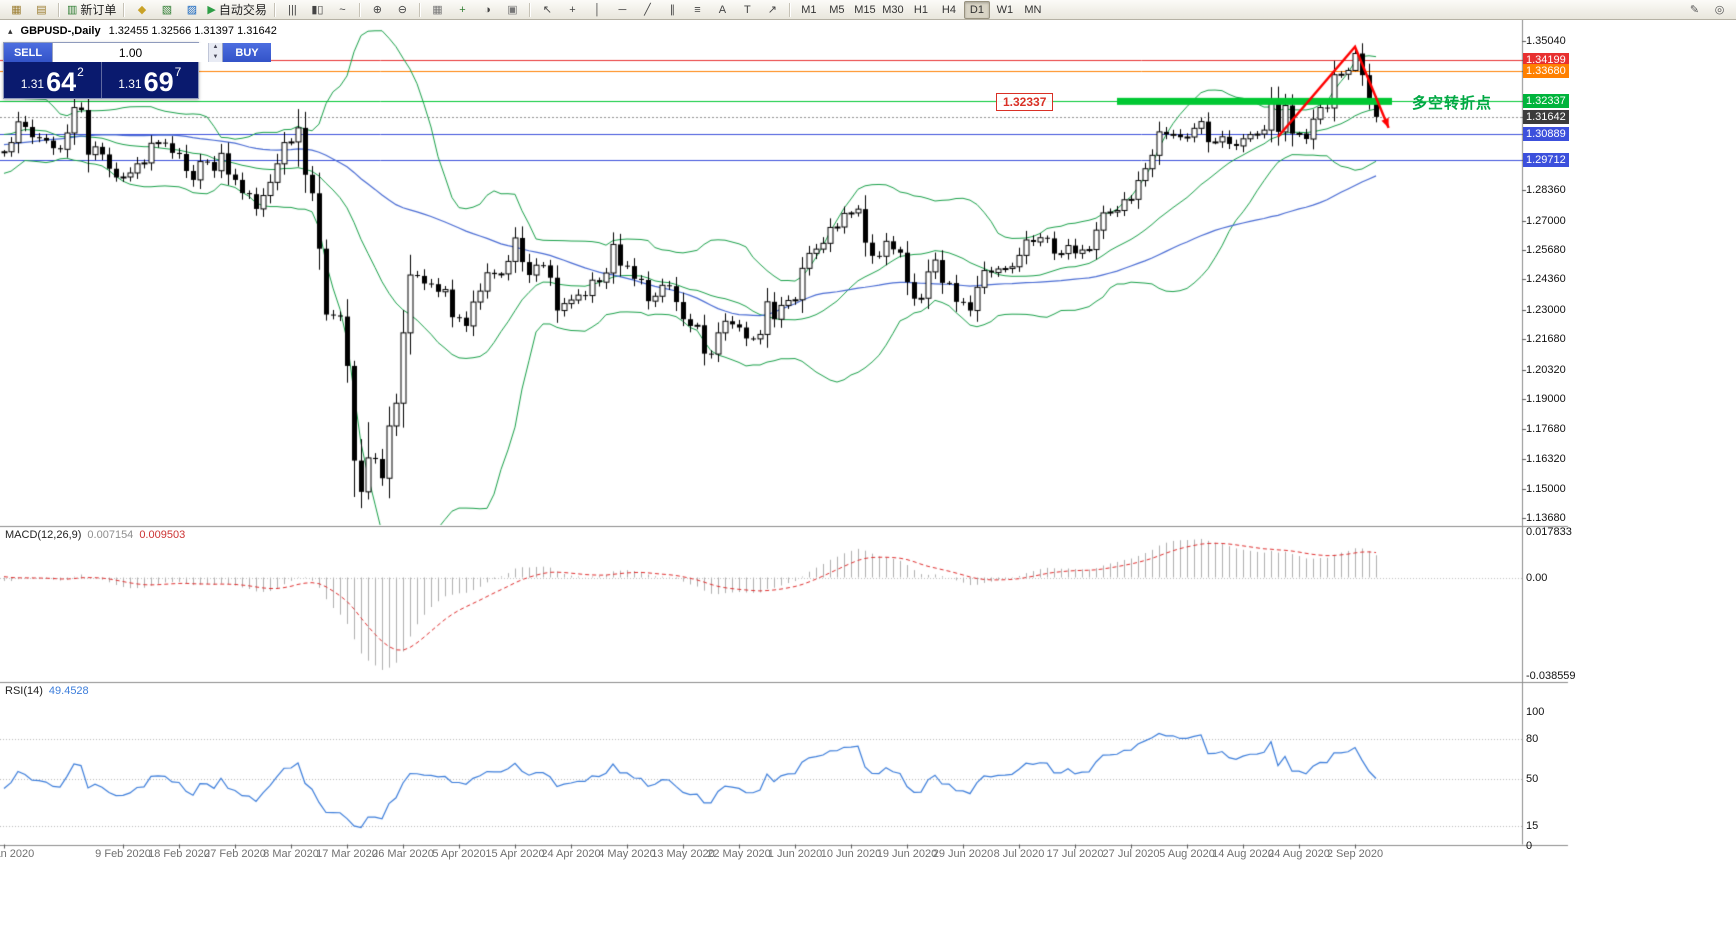 The image size is (1736, 942). Describe the element at coordinates (1549, 531) in the screenshot. I see `macd-axis-label: 0.017833` at that location.